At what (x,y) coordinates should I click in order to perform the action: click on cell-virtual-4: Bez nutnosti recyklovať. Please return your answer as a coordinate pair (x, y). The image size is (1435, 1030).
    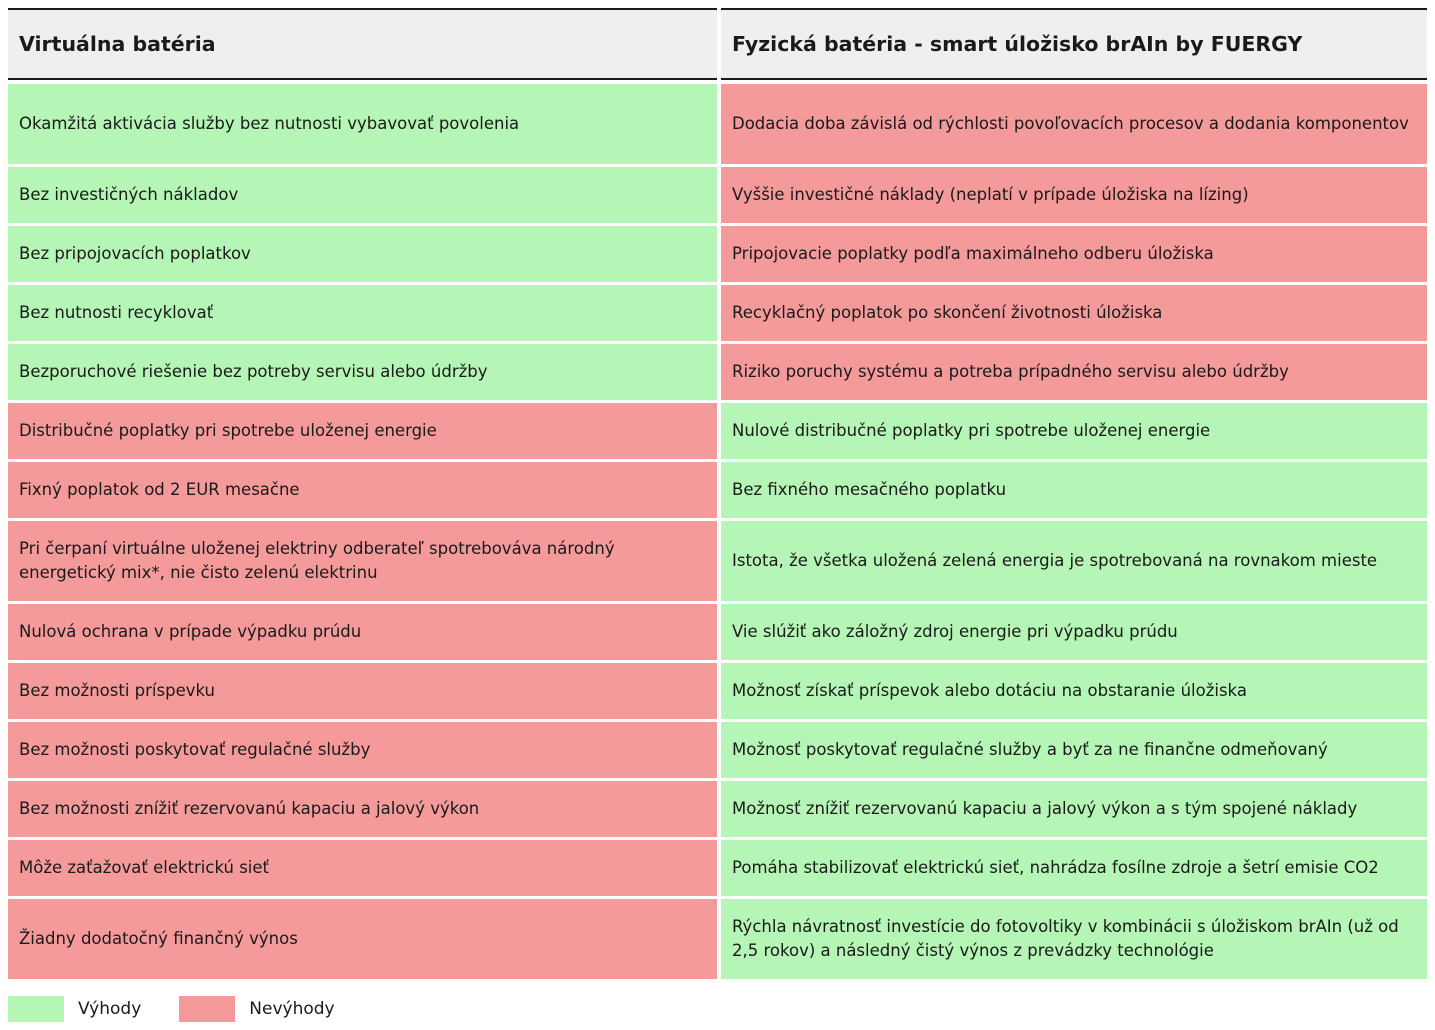
    Looking at the image, I should click on (362, 313).